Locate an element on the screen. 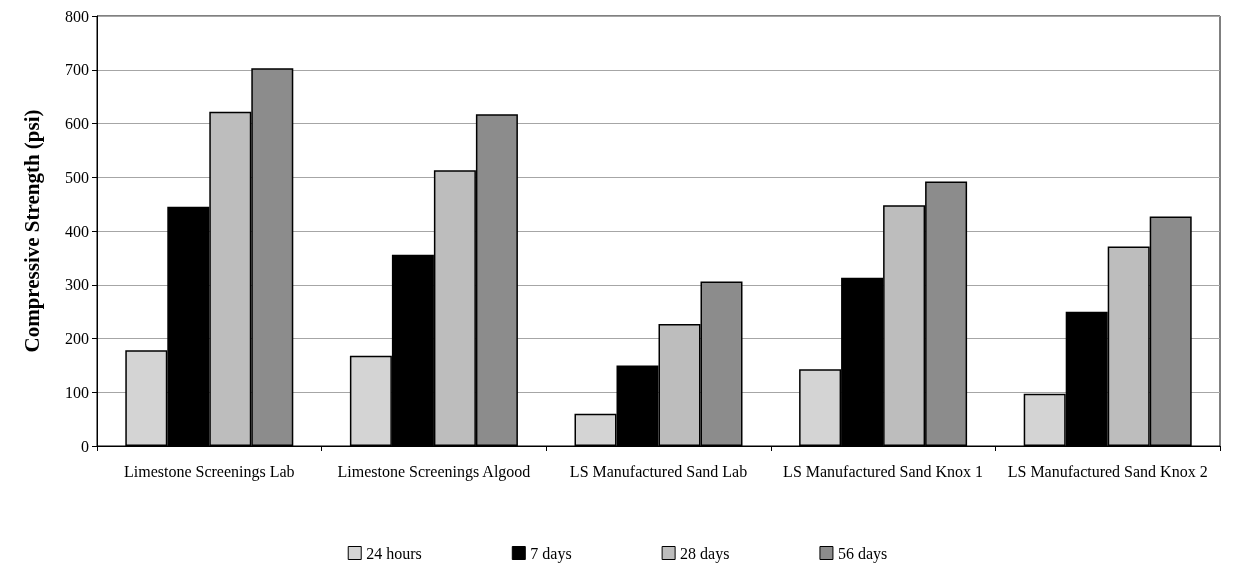 Image resolution: width=1235 pixels, height=580 pixels. y-tick-label: 400 is located at coordinates (77, 231).